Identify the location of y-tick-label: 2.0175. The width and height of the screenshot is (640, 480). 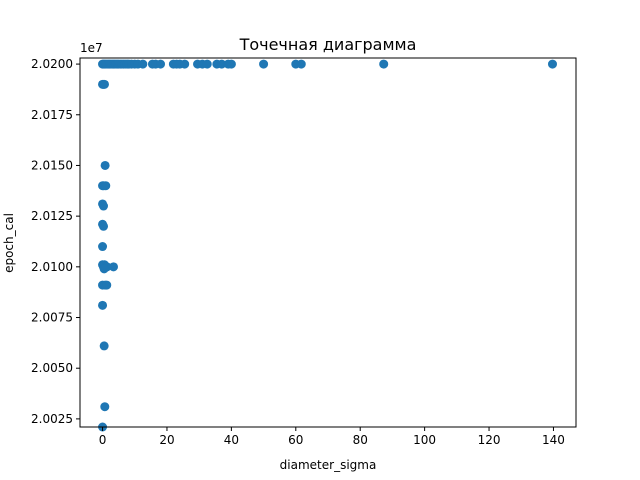
(52, 115).